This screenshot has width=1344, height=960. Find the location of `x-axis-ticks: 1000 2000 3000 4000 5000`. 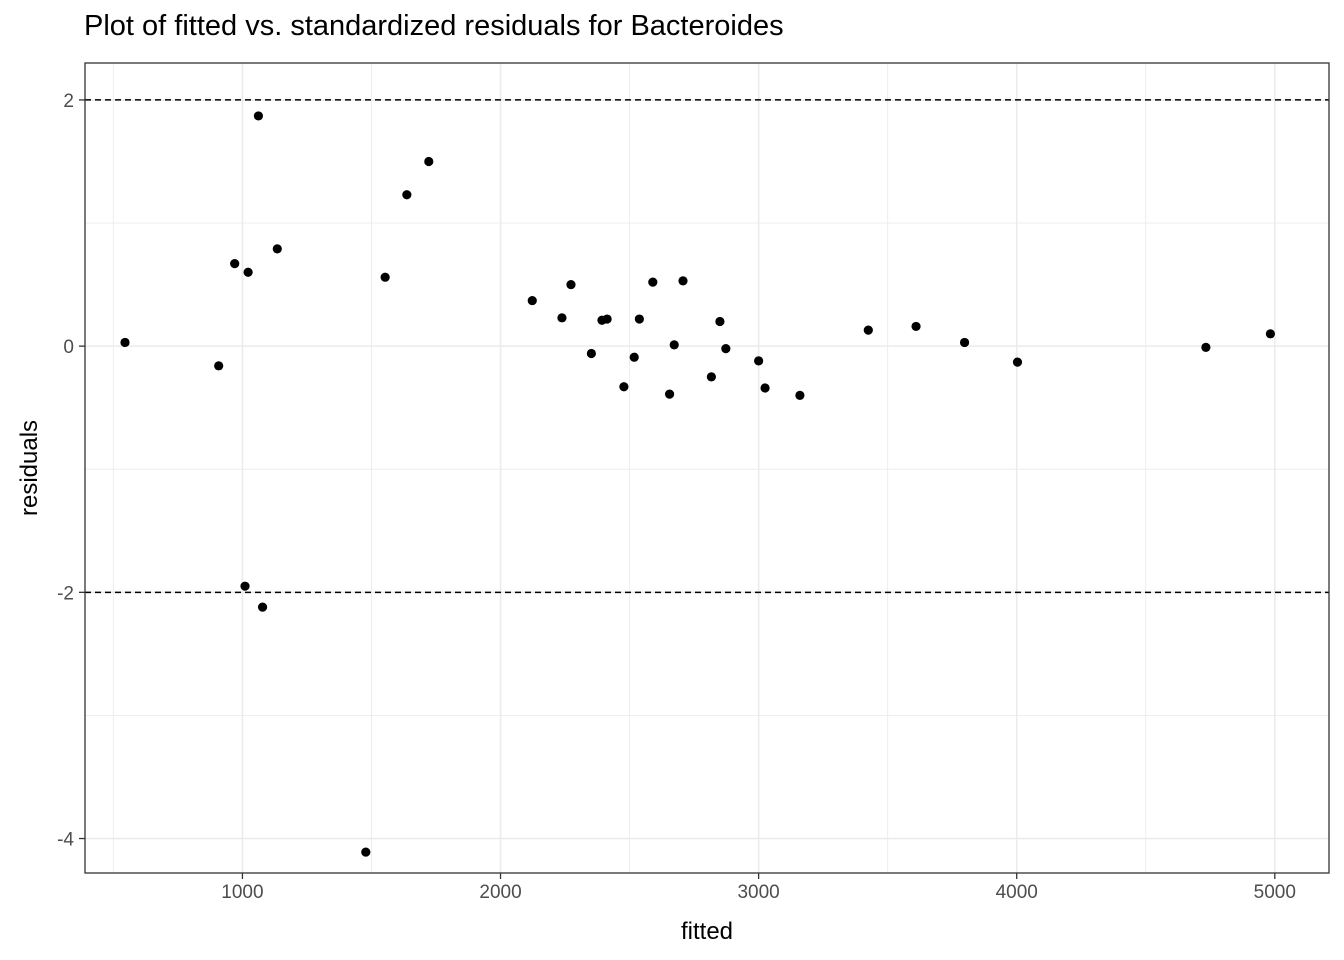

x-axis-ticks: 1000 2000 3000 4000 5000 is located at coordinates (758, 888).